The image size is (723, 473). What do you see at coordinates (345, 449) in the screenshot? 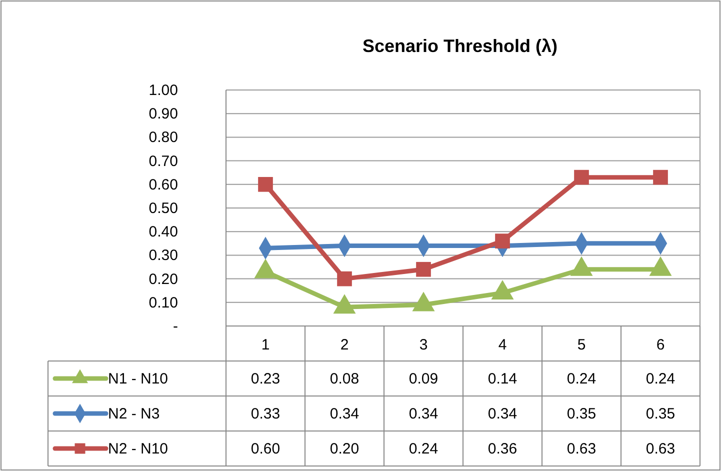
I see `data-label: 0.20` at bounding box center [345, 449].